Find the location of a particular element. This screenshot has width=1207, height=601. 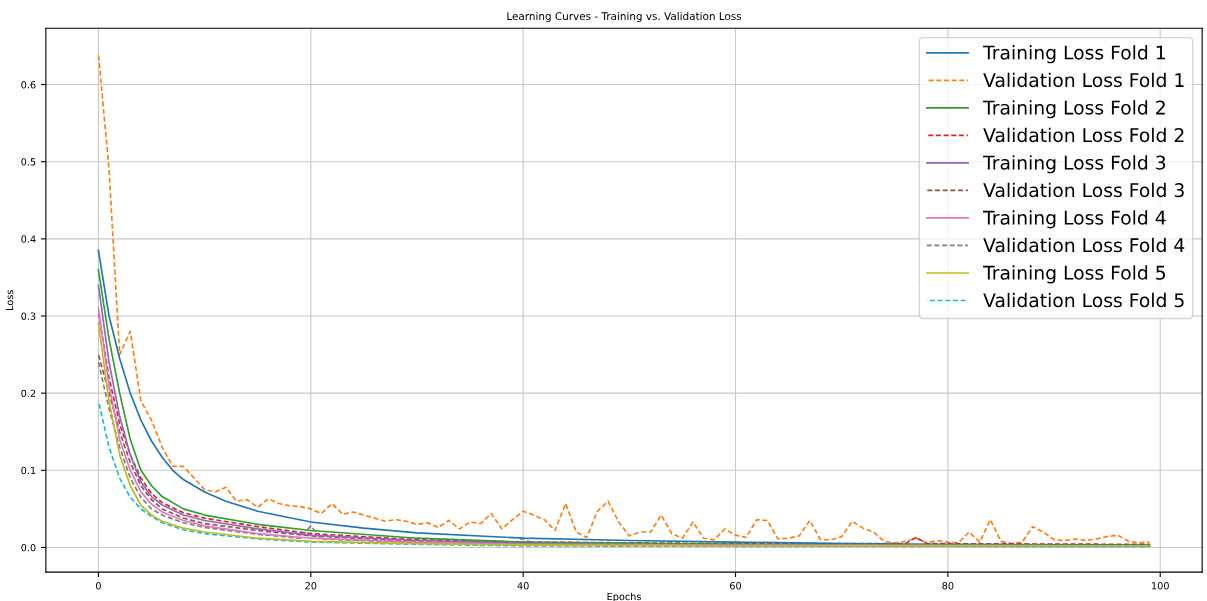

x-tick-label: 100 is located at coordinates (1160, 586).